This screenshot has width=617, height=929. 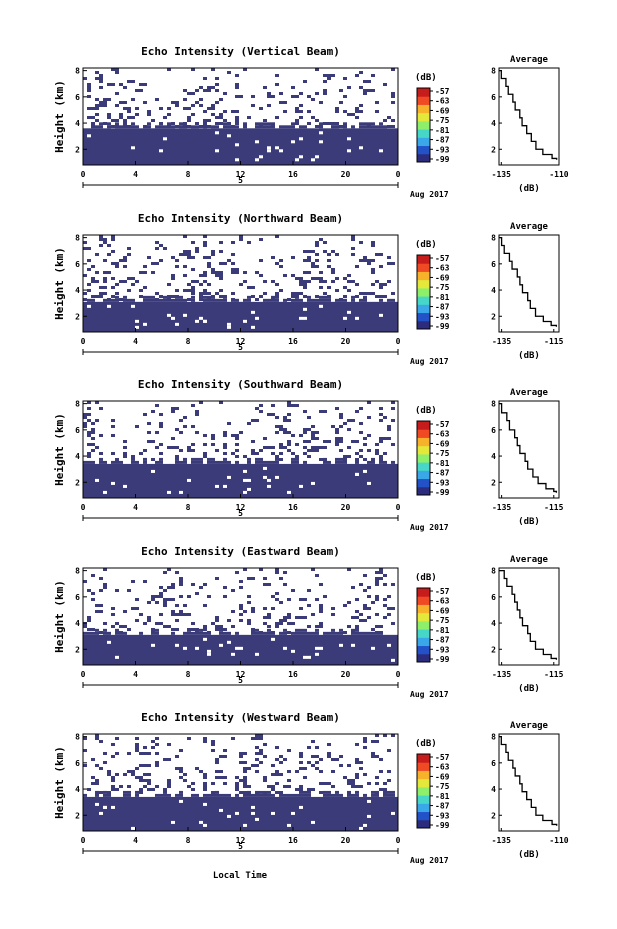 I want to click on profile-y-tick-label: 2, so click(x=493, y=815).